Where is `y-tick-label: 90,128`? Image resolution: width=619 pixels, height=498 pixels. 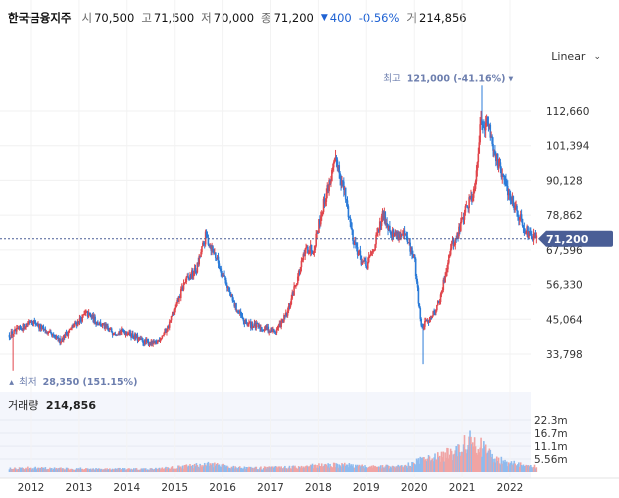
y-tick-label: 90,128 is located at coordinates (564, 181).